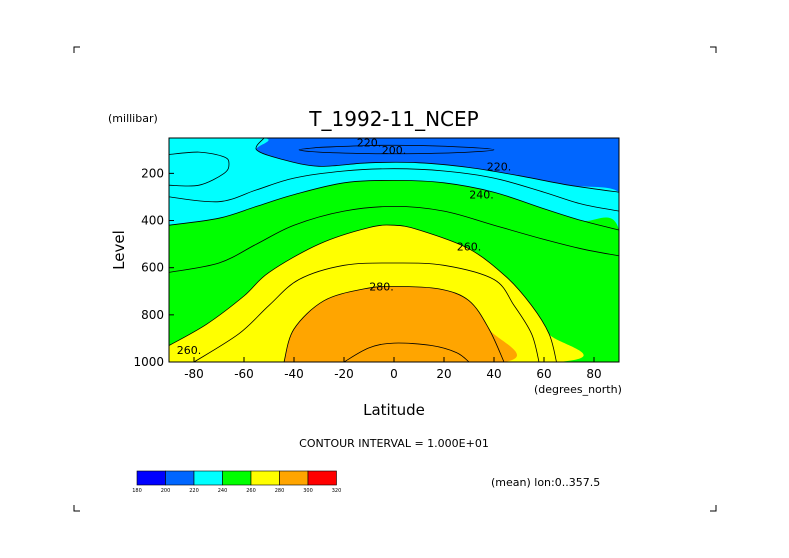  What do you see at coordinates (166, 491) in the screenshot?
I see `colorbar-label-1: 200` at bounding box center [166, 491].